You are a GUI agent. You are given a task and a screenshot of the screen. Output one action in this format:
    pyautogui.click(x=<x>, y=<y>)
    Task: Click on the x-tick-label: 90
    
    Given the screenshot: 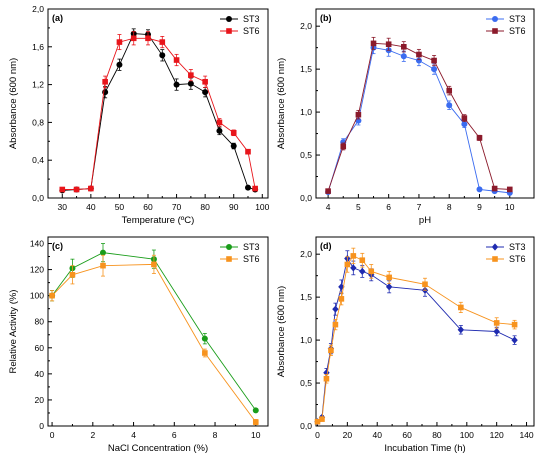 What is the action you would take?
    pyautogui.click(x=234, y=207)
    